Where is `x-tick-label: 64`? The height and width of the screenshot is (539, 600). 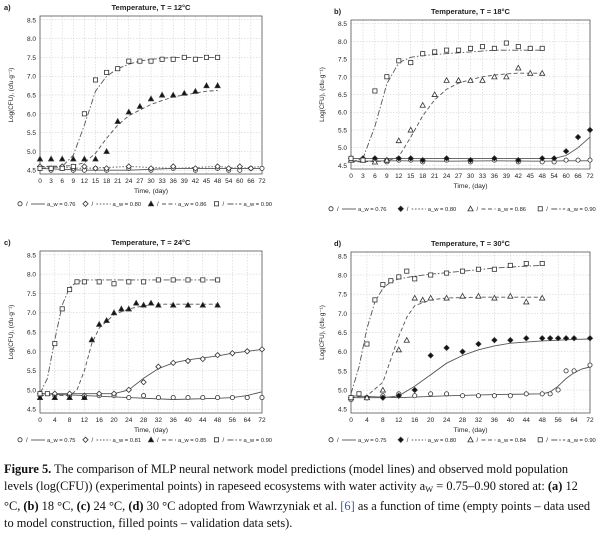 x-tick-label: 64 is located at coordinates (248, 420).